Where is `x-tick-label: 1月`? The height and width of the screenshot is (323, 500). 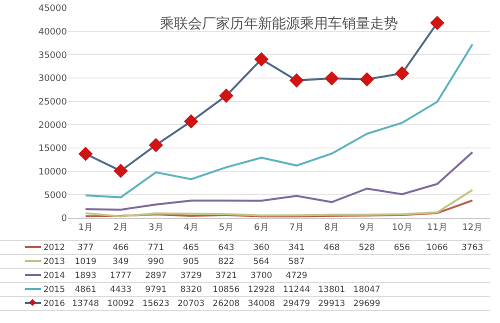 x-tick-label: 1月 is located at coordinates (85, 227).